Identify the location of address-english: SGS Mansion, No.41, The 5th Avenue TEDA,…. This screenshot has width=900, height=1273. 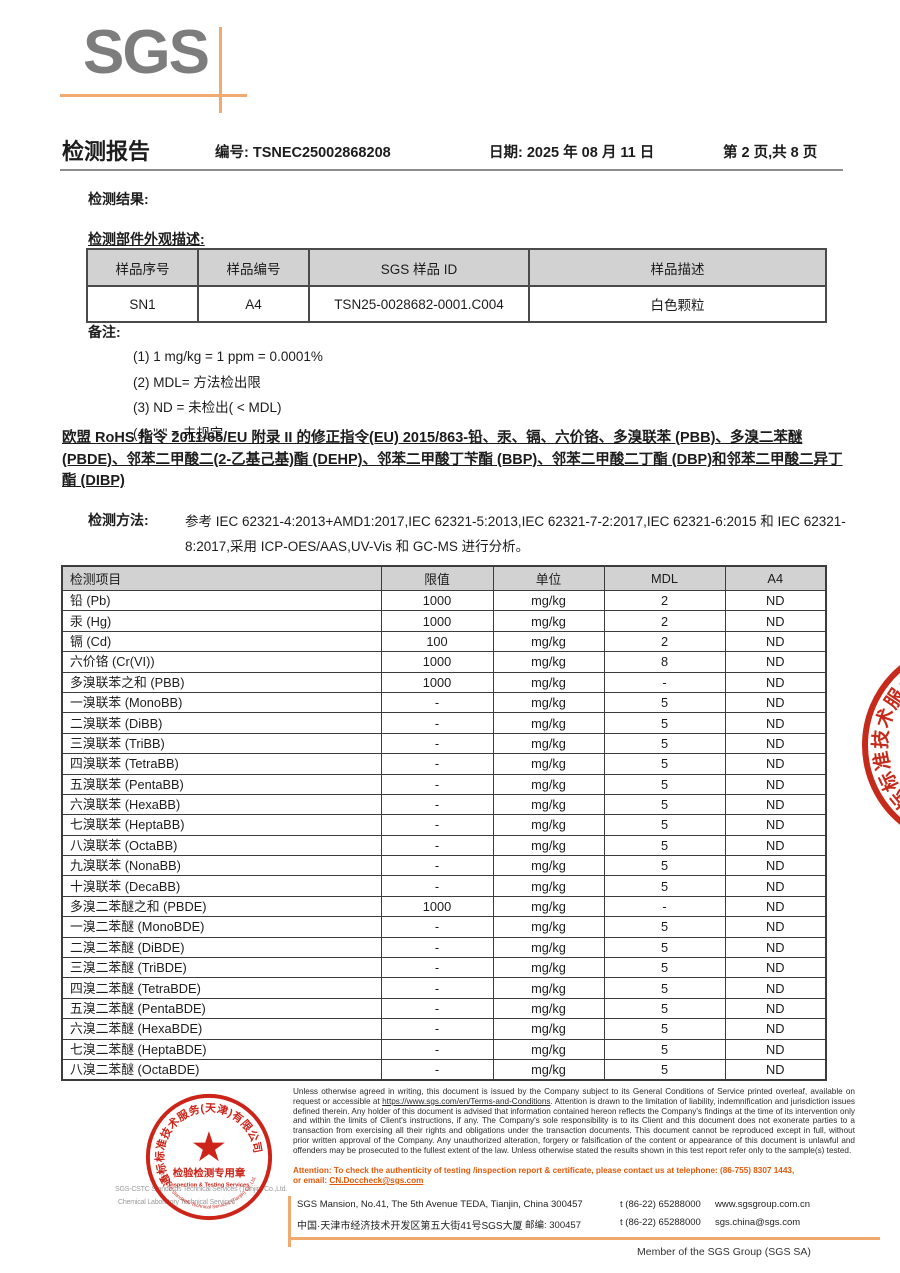
(440, 1204).